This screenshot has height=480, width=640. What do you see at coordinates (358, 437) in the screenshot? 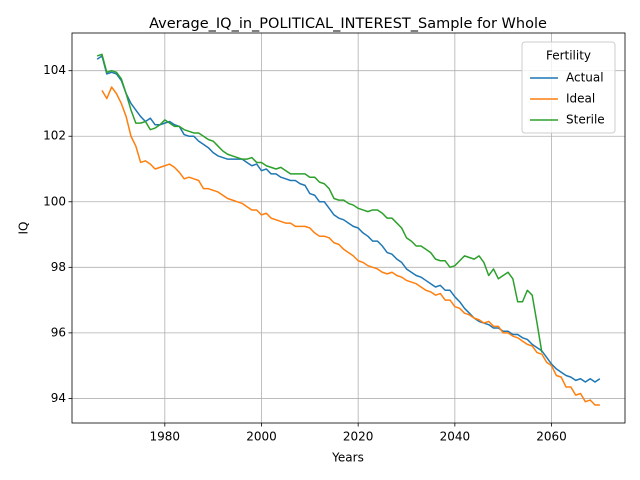
I see `x-tick-label: 2020` at bounding box center [358, 437].